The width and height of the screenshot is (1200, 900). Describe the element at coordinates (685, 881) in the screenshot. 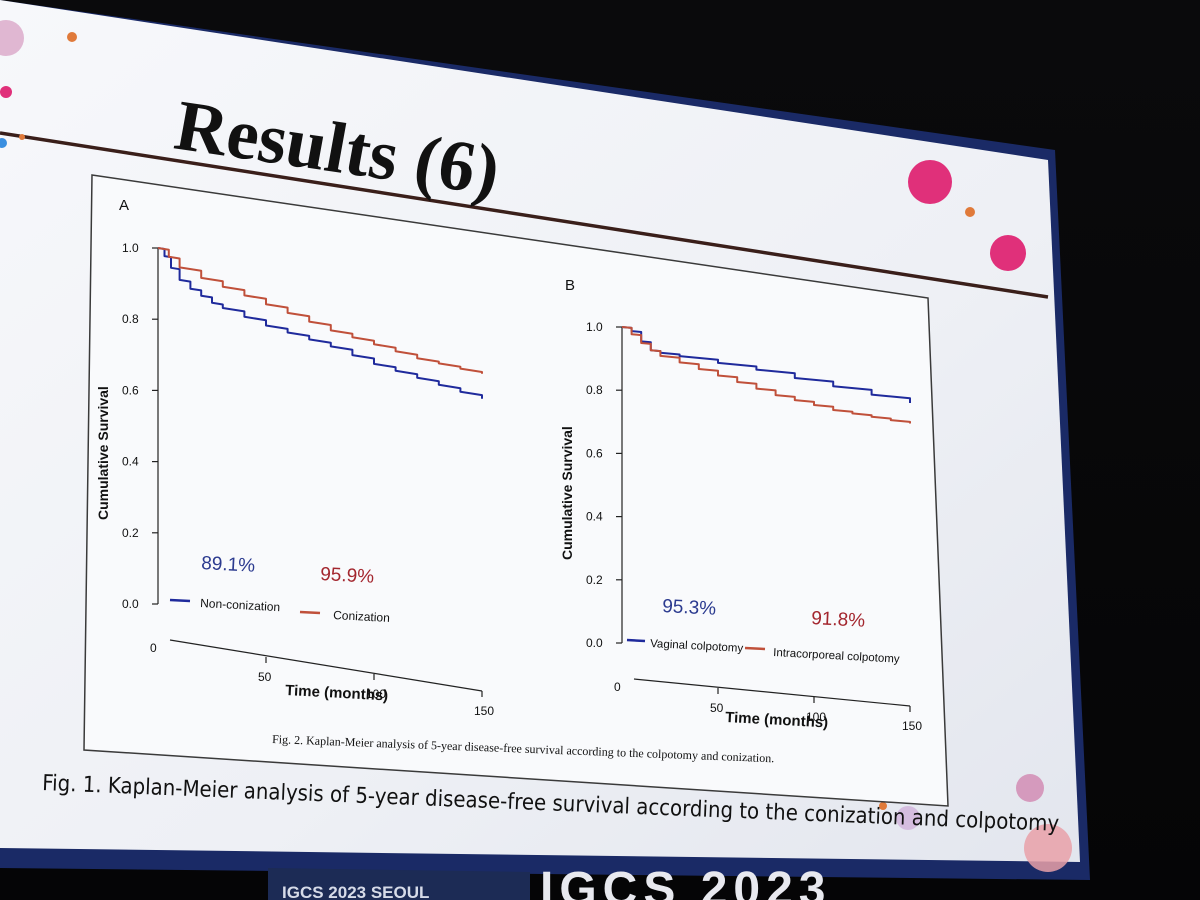

I see `footer-logo: IGCS 2023` at that location.